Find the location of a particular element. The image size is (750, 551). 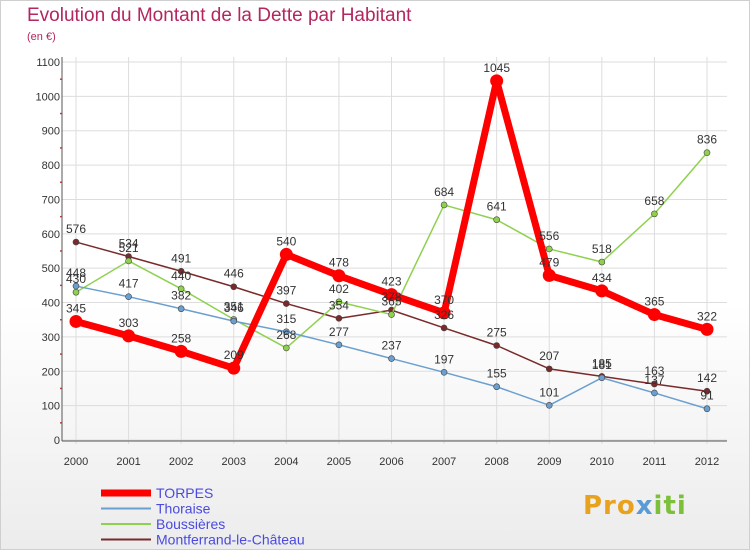

x-tick-label: 2008 is located at coordinates (496, 462).